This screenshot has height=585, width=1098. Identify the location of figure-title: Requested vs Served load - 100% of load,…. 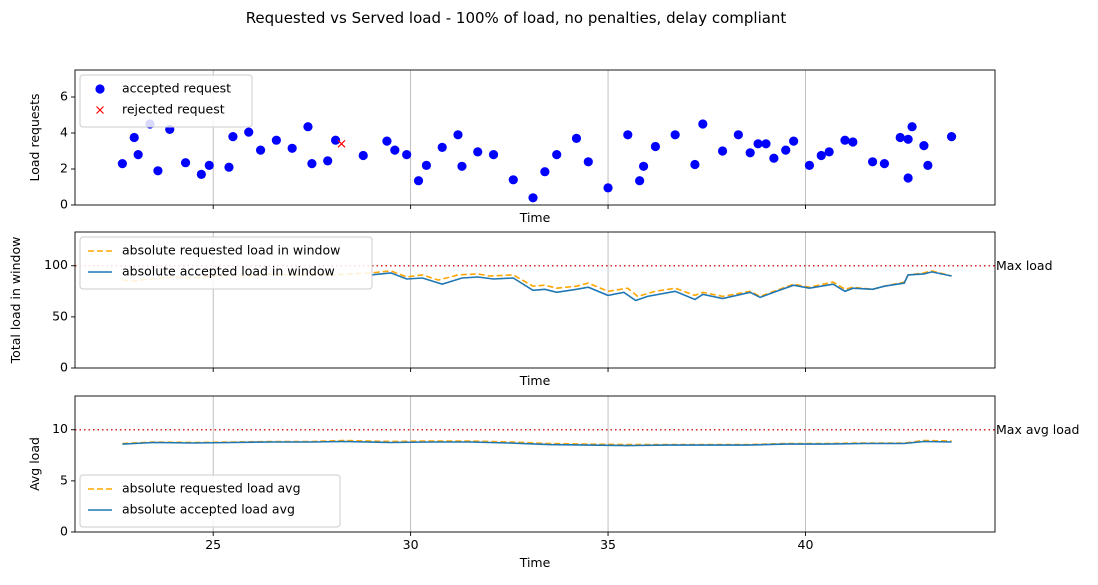
(516, 18).